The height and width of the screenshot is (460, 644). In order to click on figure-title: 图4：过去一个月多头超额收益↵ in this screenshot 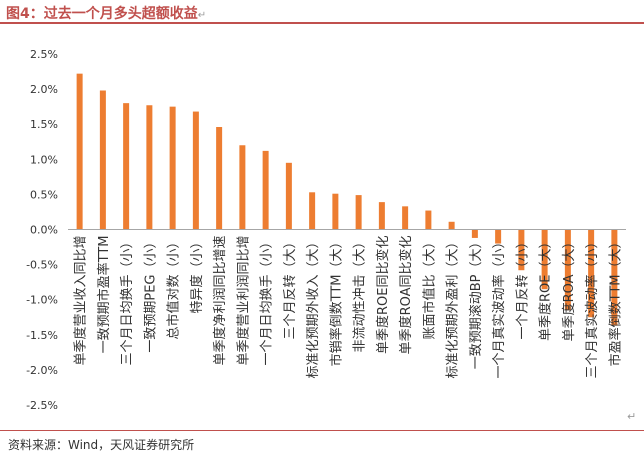, I will do `click(106, 13)`.